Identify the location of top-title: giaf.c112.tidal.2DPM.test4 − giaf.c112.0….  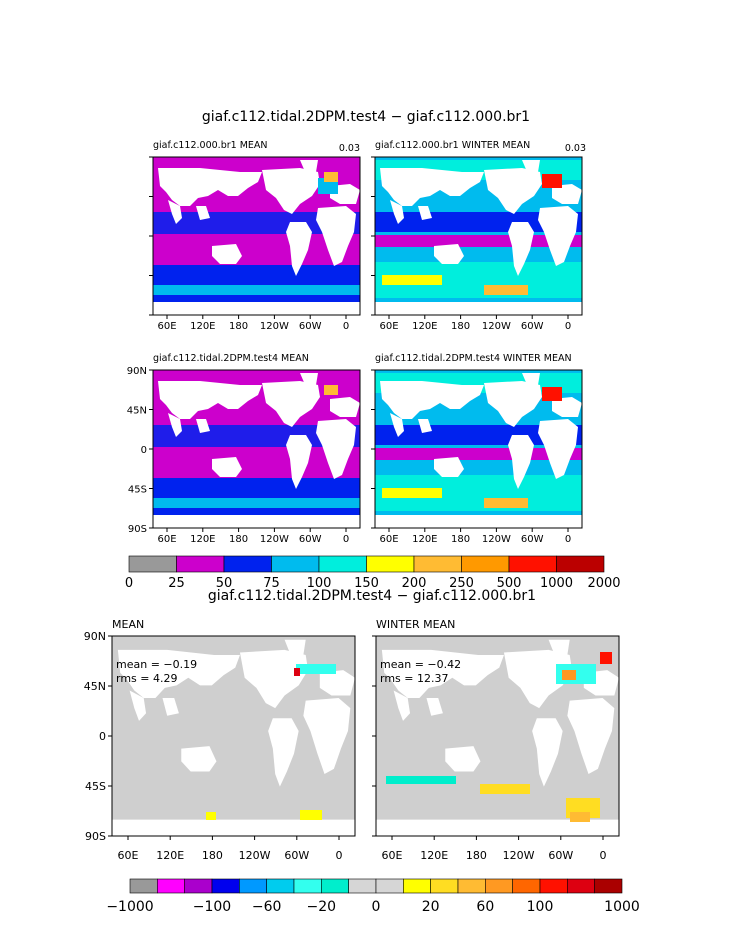
(366, 117).